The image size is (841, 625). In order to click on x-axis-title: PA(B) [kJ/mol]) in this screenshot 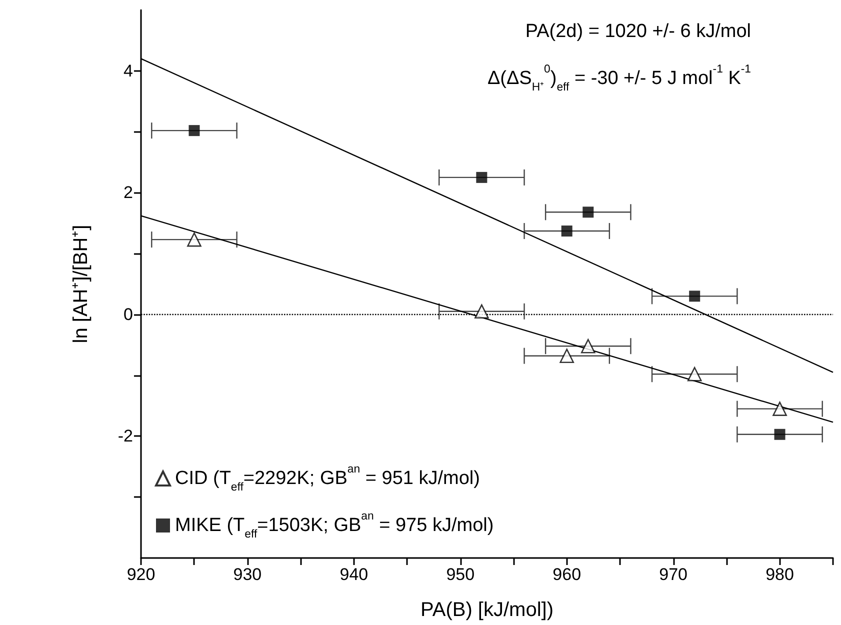, I will do `click(487, 610)`.